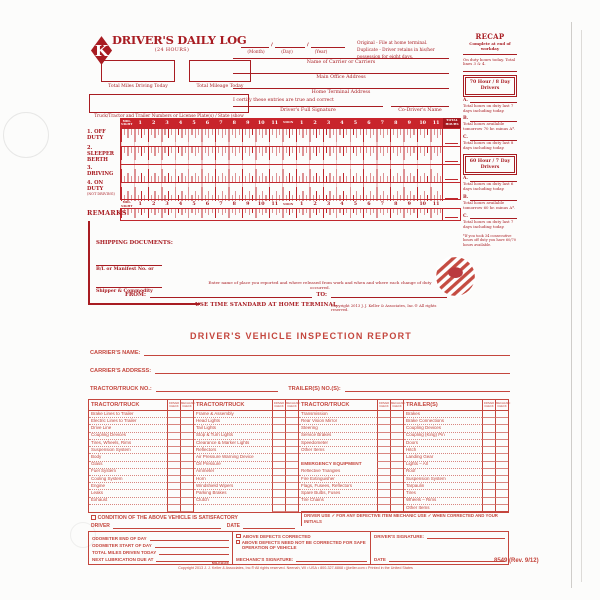  I want to click on inspection-item-row: Rear Vision Mirror, so click(351, 422).